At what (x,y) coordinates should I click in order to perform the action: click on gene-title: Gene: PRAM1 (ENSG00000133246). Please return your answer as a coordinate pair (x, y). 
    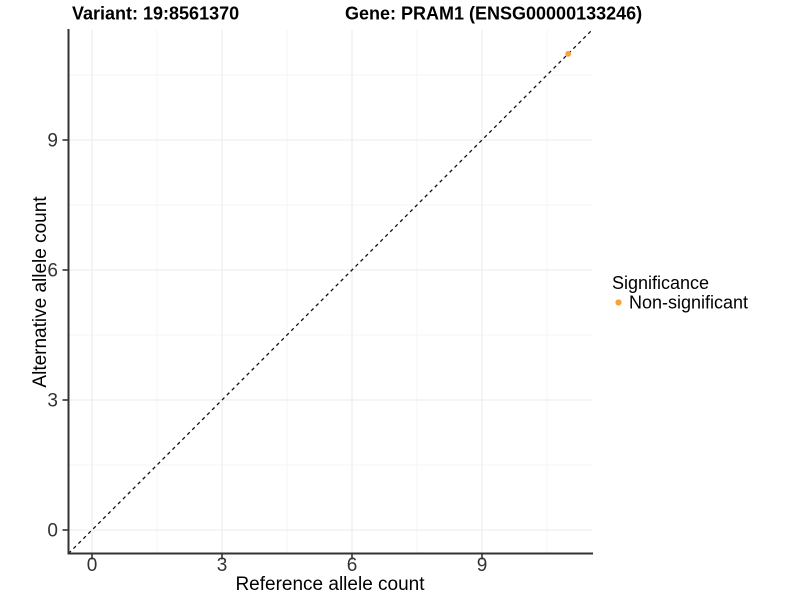
    Looking at the image, I should click on (493, 14).